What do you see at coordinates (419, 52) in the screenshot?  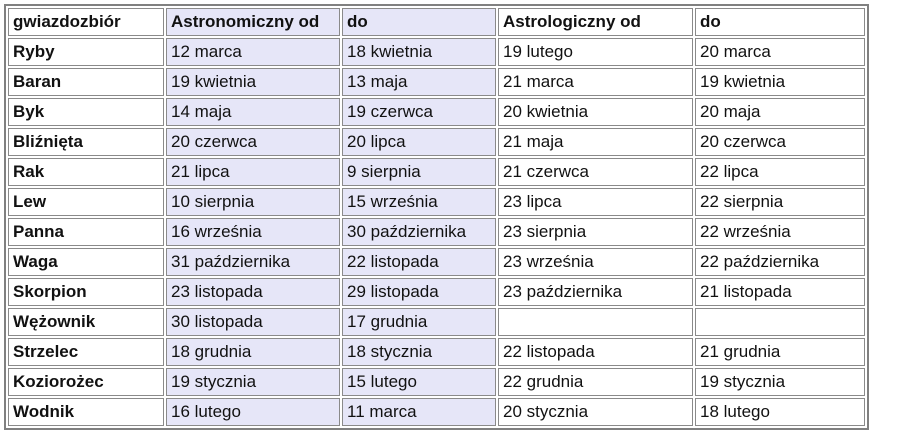 I see `cell-astronomical-to: 18 kwietnia` at bounding box center [419, 52].